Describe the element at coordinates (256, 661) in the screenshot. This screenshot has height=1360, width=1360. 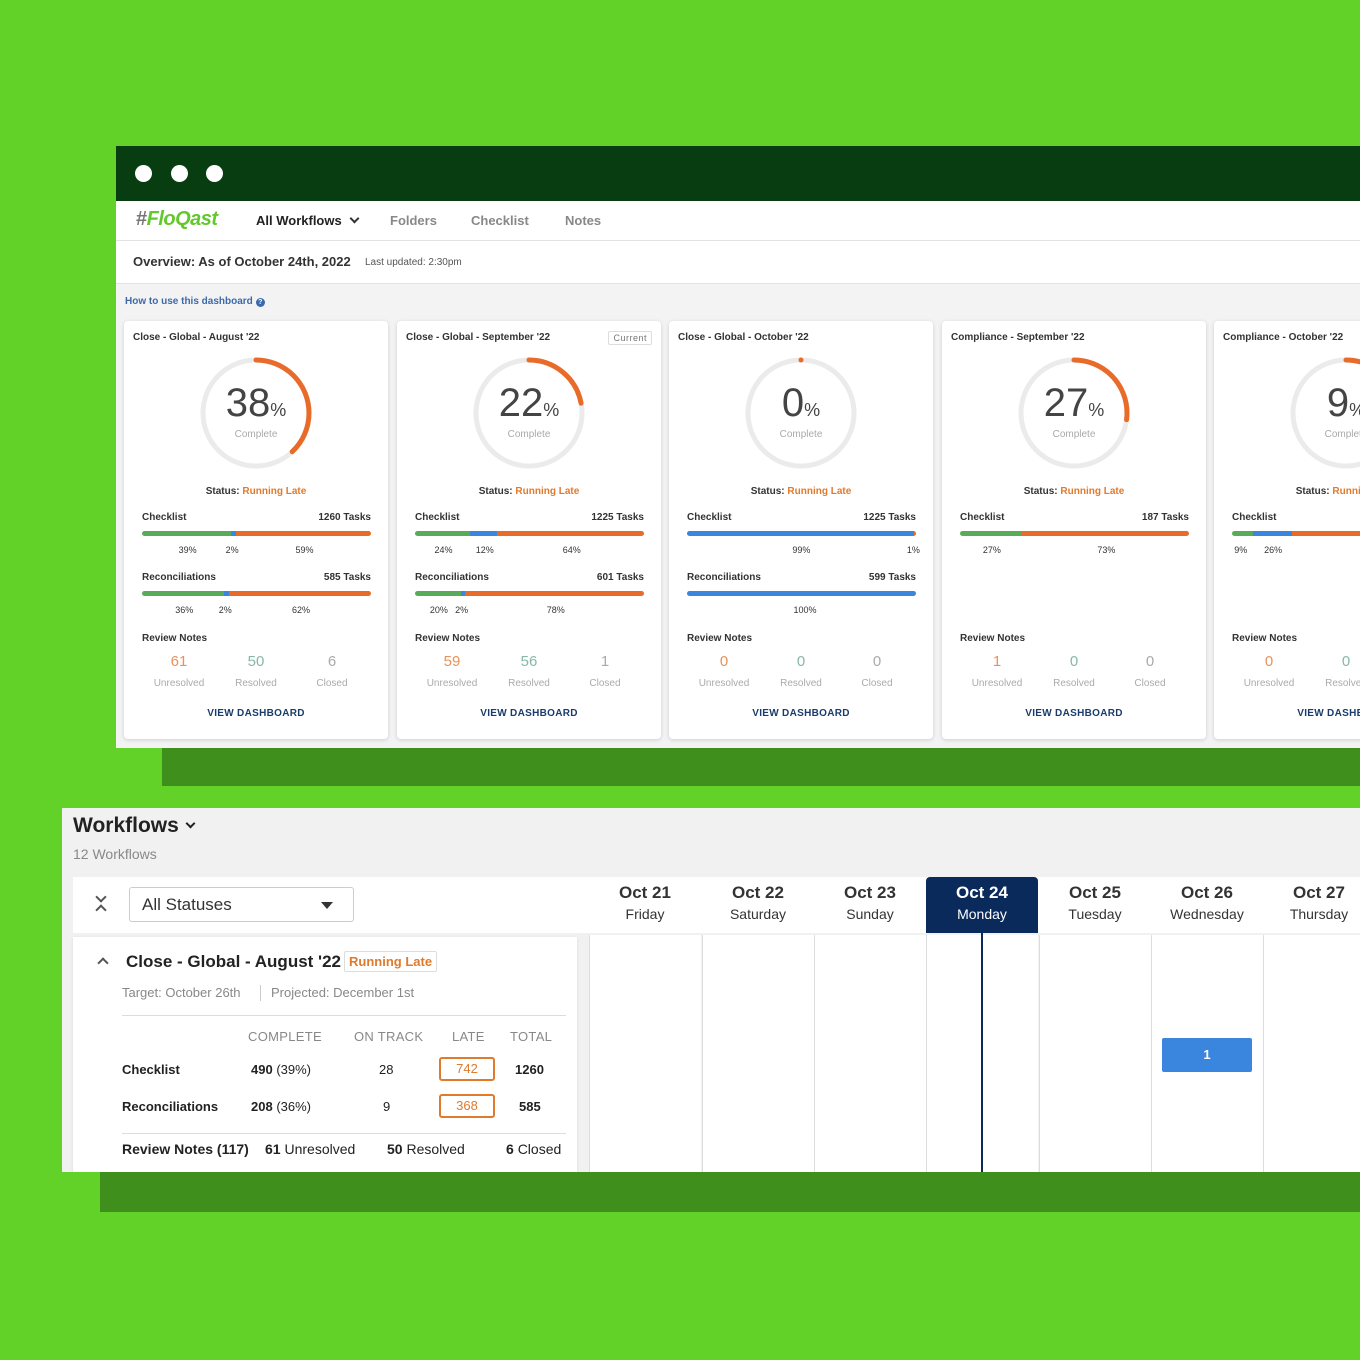
I see `resolved-count: 50` at that location.